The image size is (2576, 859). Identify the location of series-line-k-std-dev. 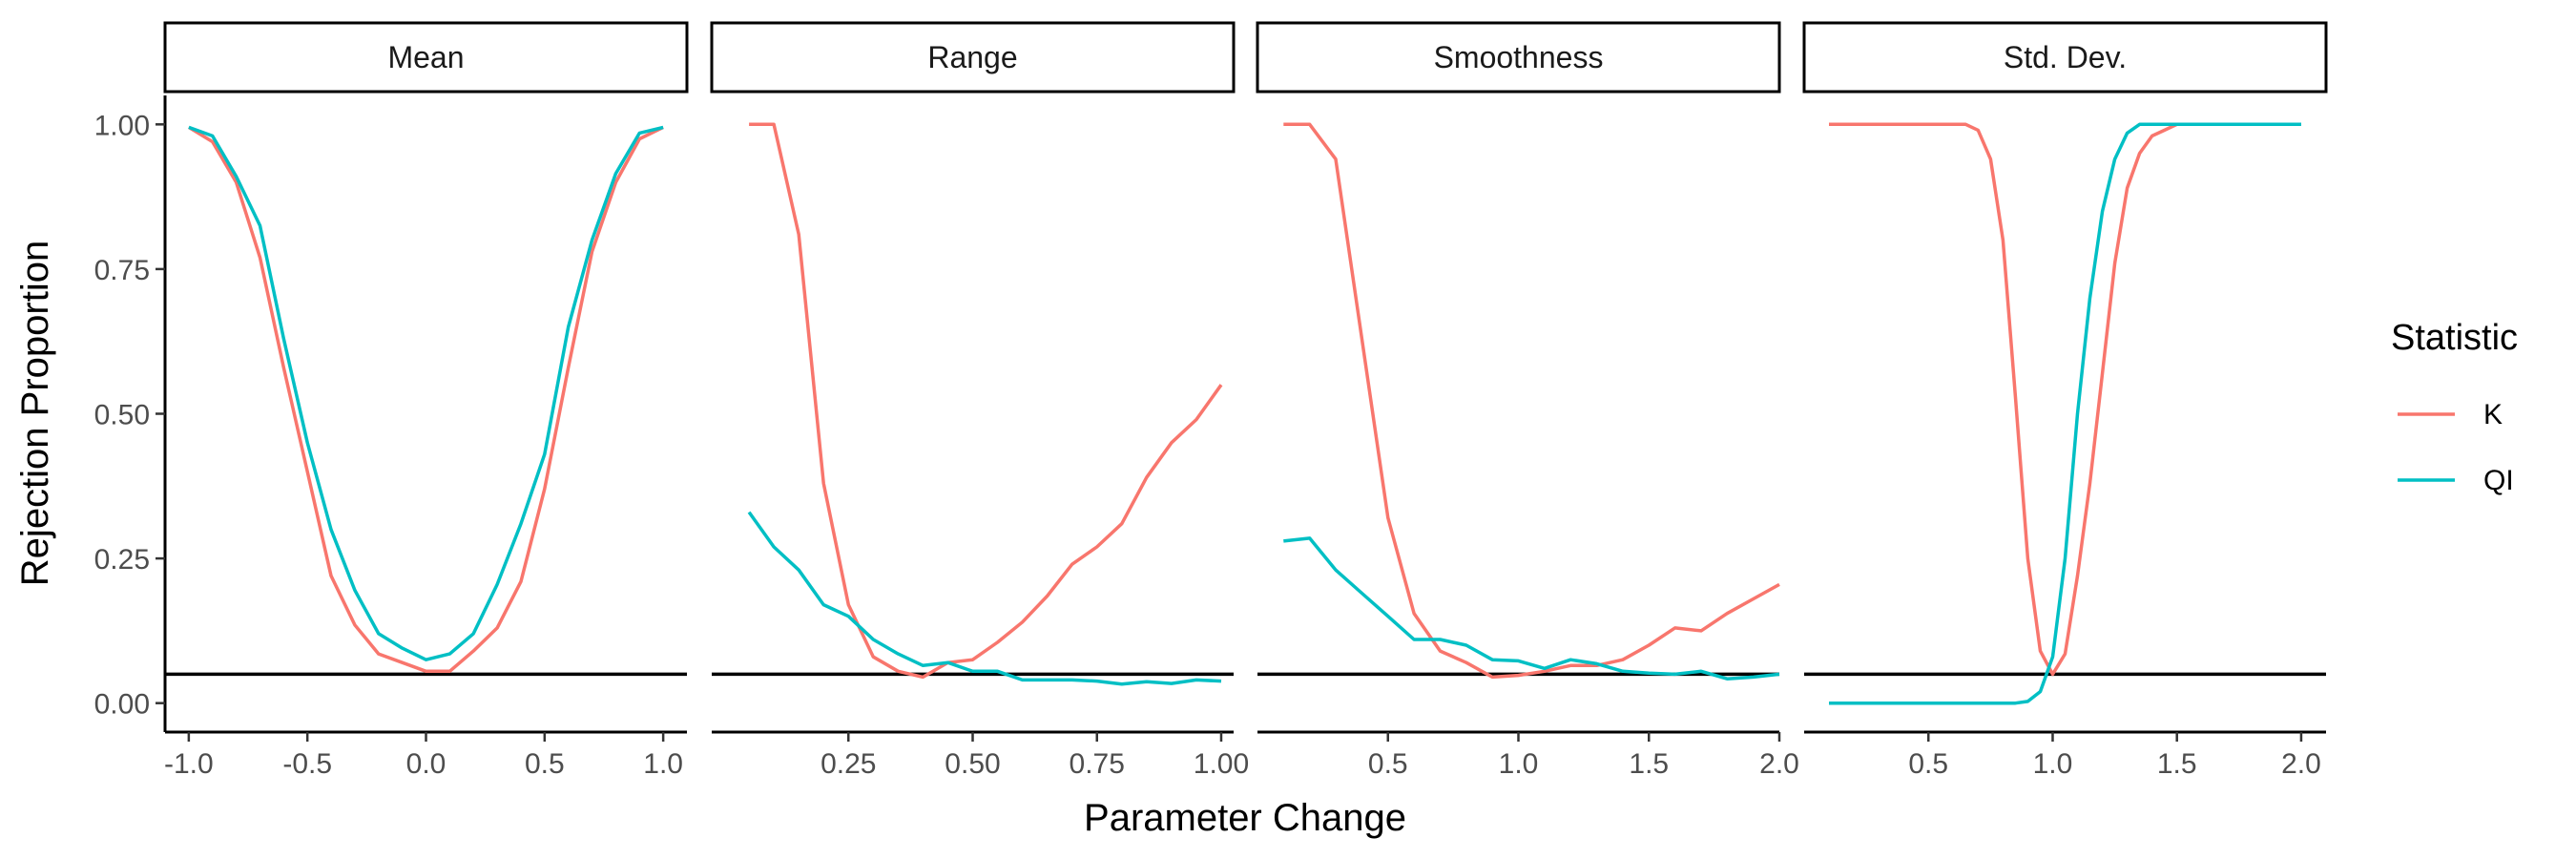
(2065, 399).